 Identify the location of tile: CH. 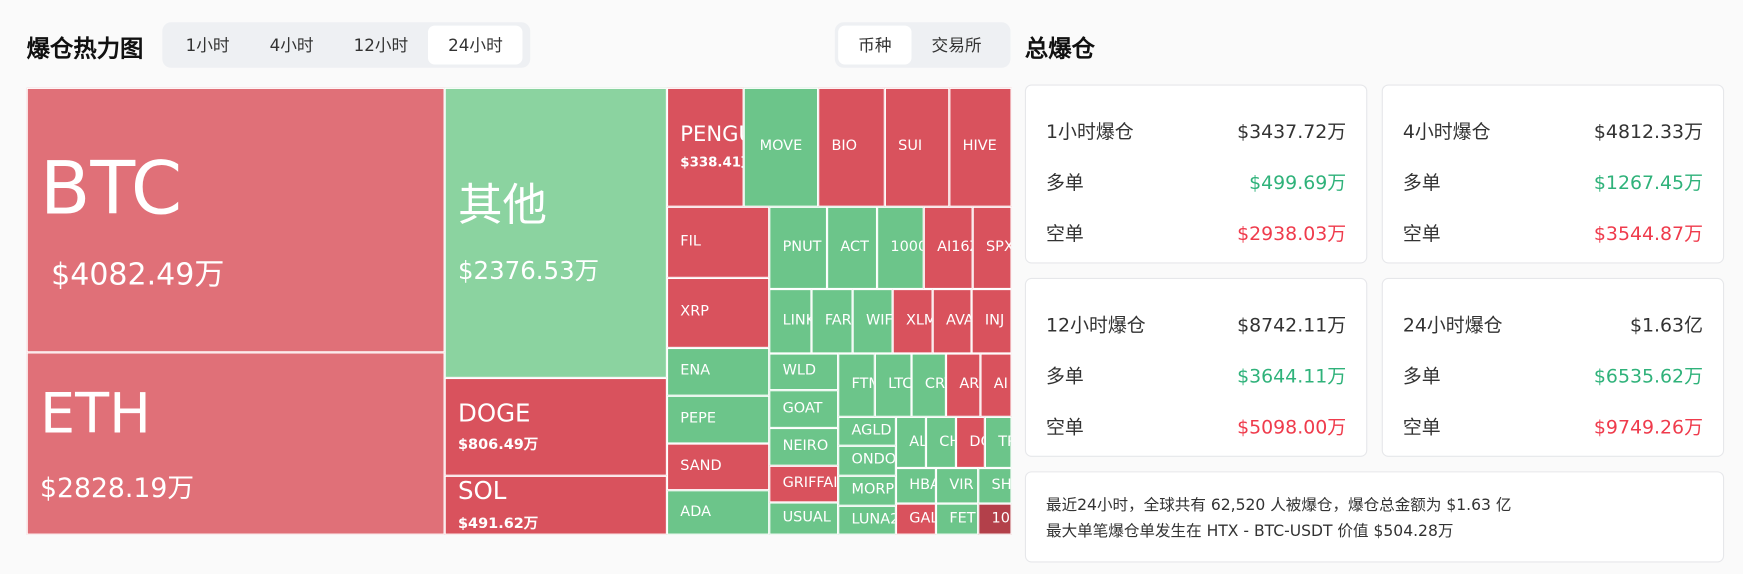
(940, 442).